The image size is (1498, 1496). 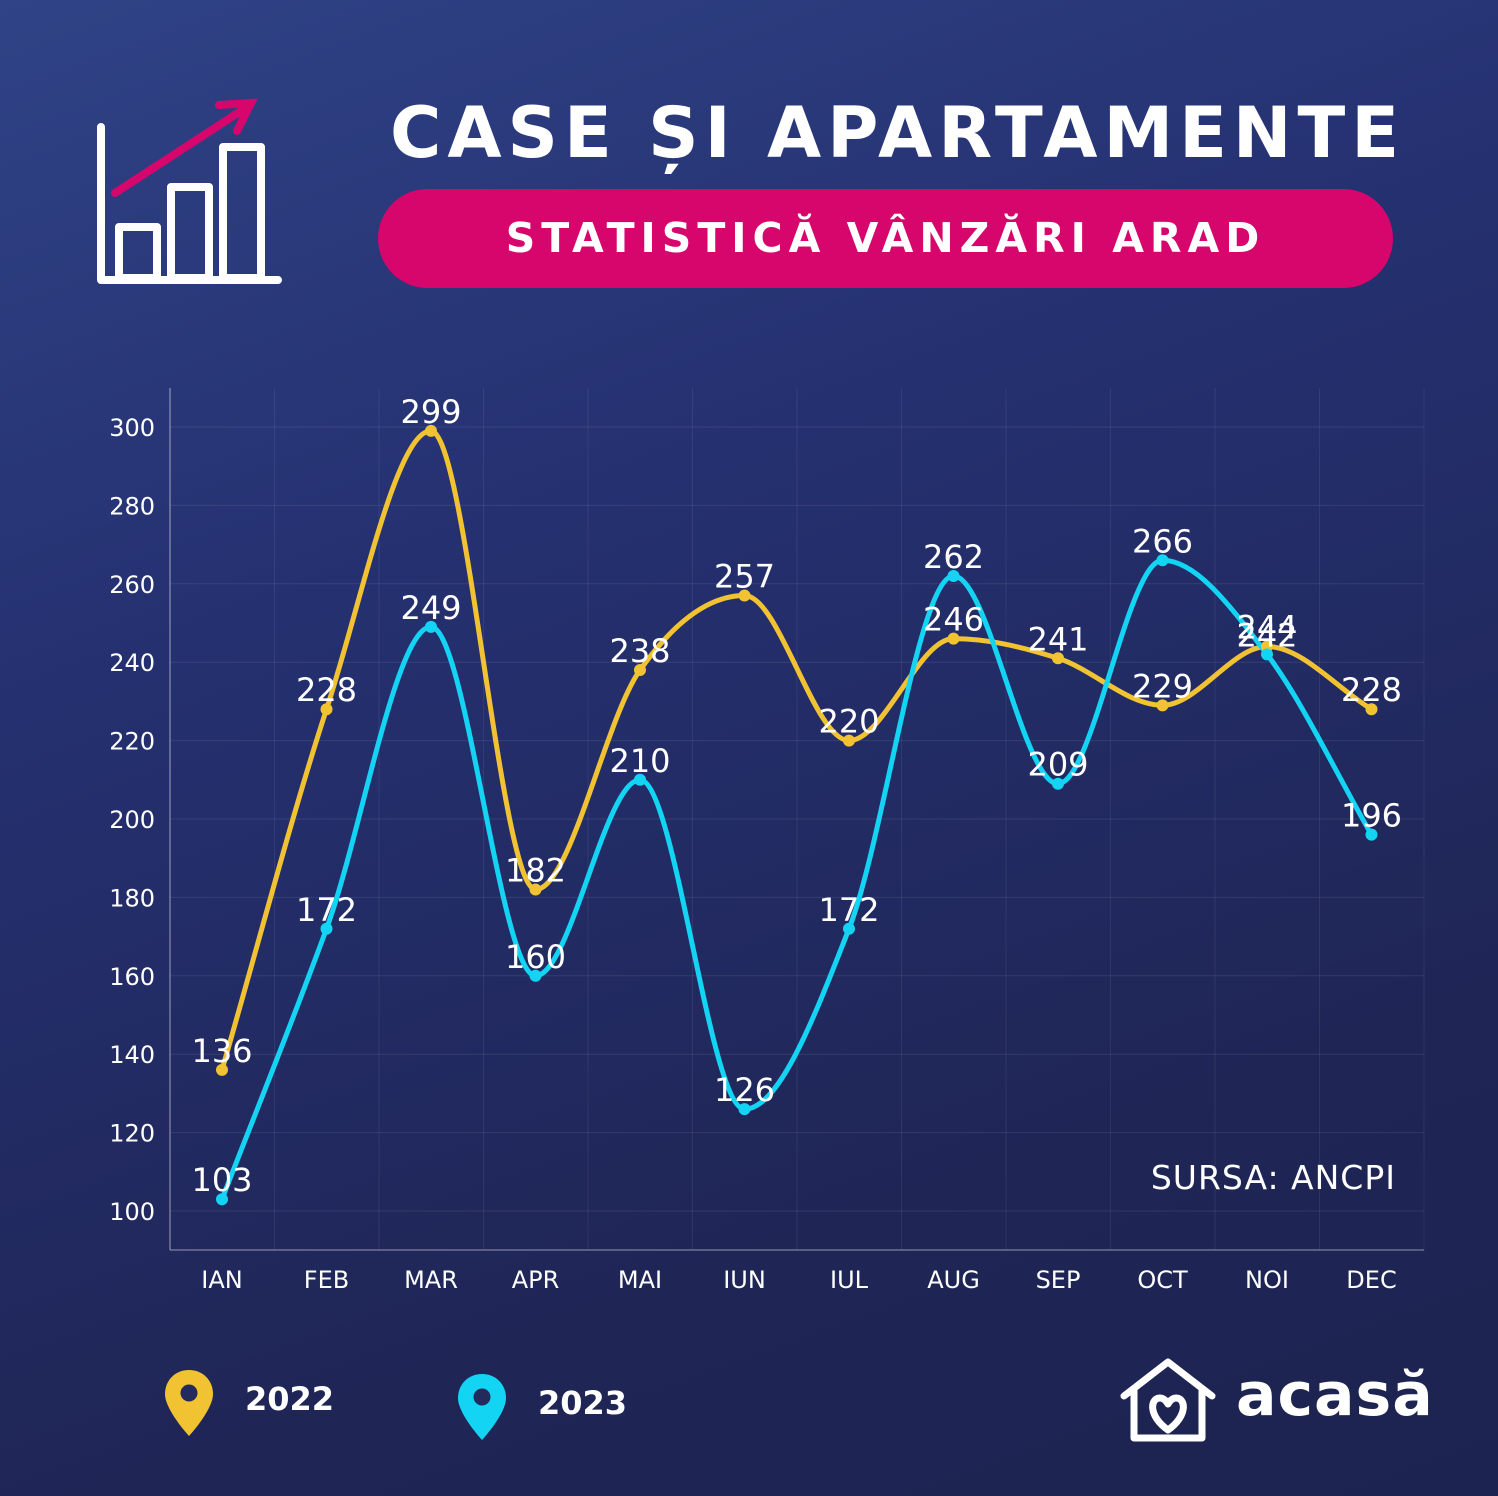 I want to click on growth-arrow-icon, so click(x=184, y=147).